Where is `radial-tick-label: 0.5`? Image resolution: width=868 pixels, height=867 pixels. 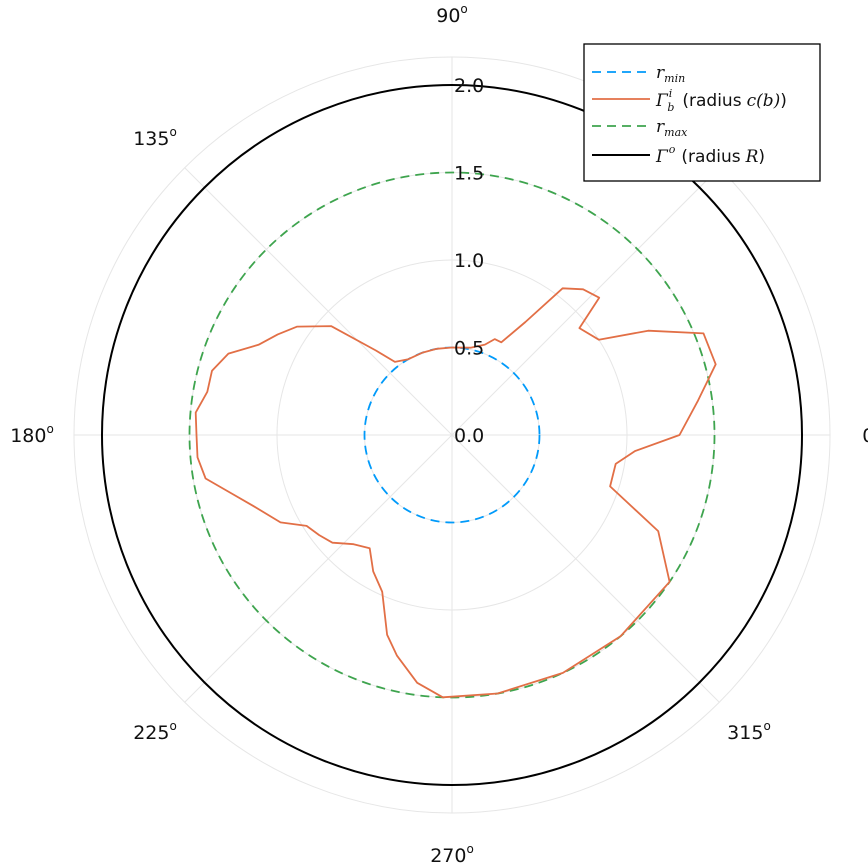
radial-tick-label: 0.5 is located at coordinates (469, 349).